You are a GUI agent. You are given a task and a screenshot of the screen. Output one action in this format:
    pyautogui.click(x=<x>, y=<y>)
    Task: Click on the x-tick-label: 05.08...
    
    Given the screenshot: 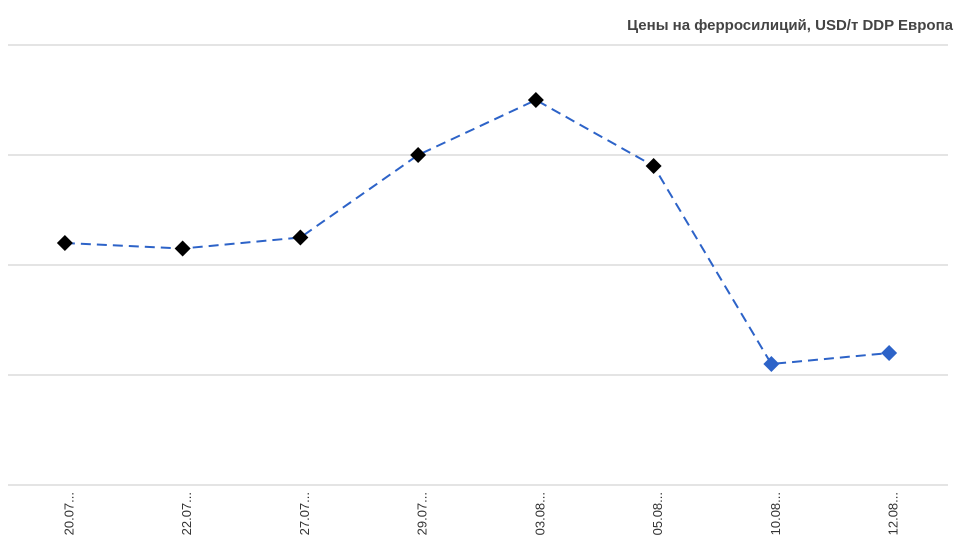 What is the action you would take?
    pyautogui.click(x=657, y=513)
    